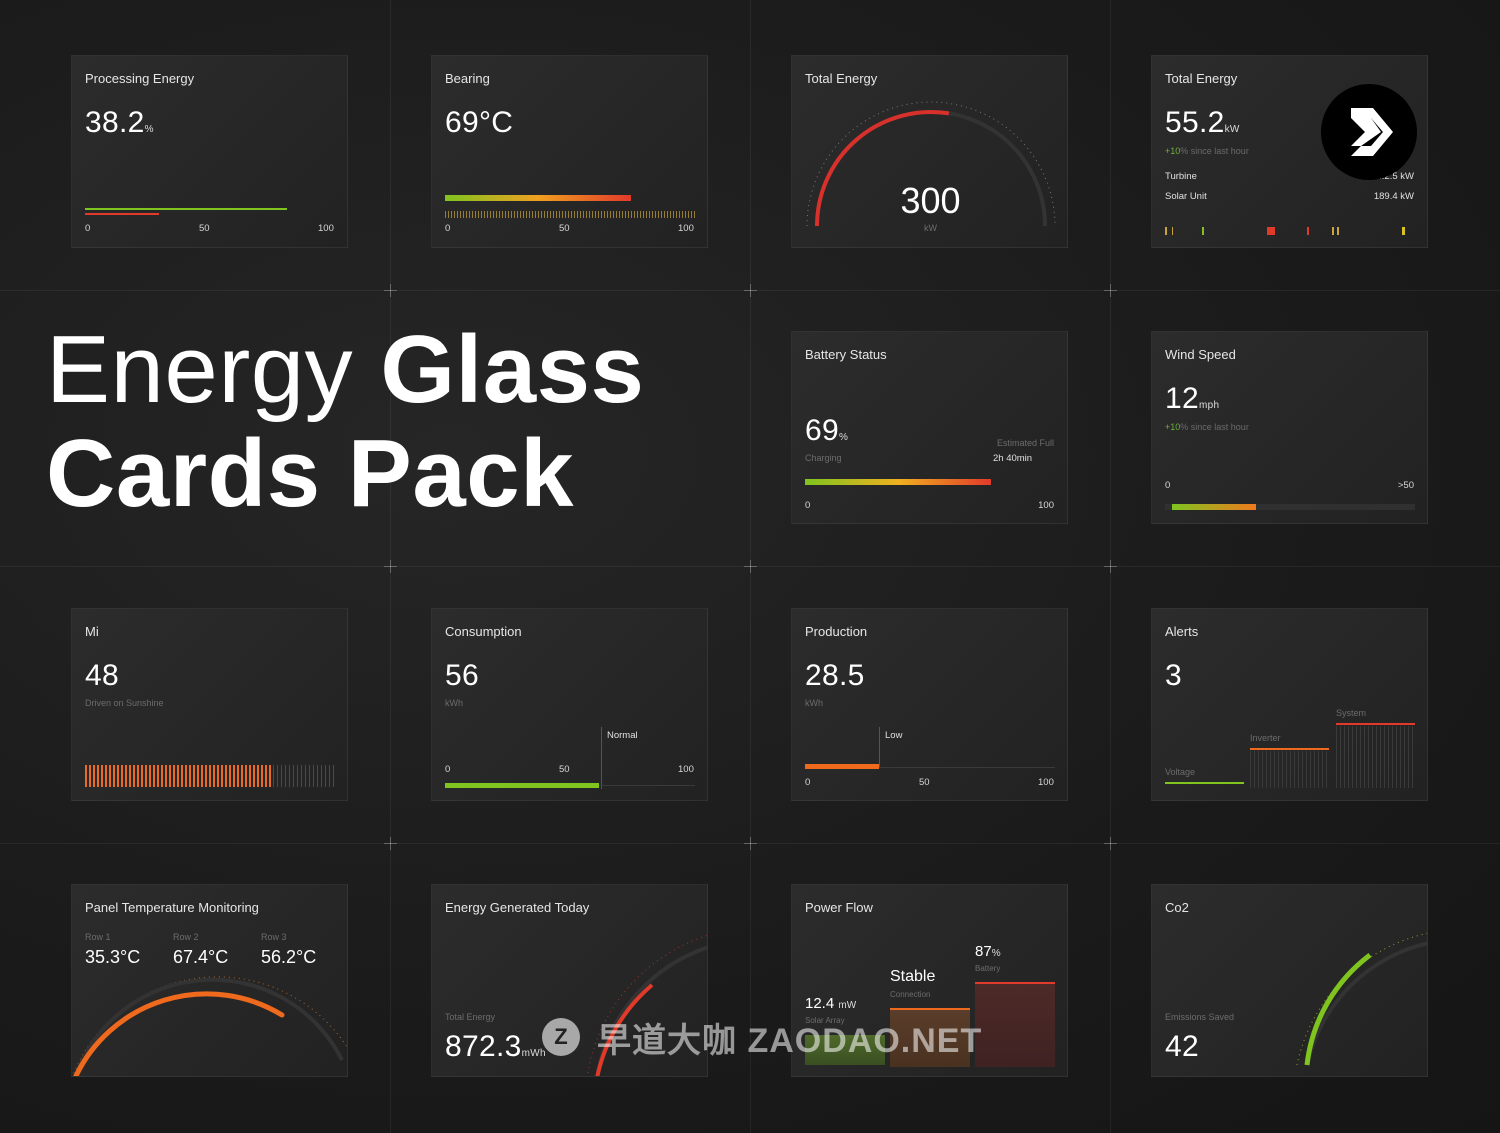  What do you see at coordinates (119, 122) in the screenshot?
I see `card-value: 38.2%` at bounding box center [119, 122].